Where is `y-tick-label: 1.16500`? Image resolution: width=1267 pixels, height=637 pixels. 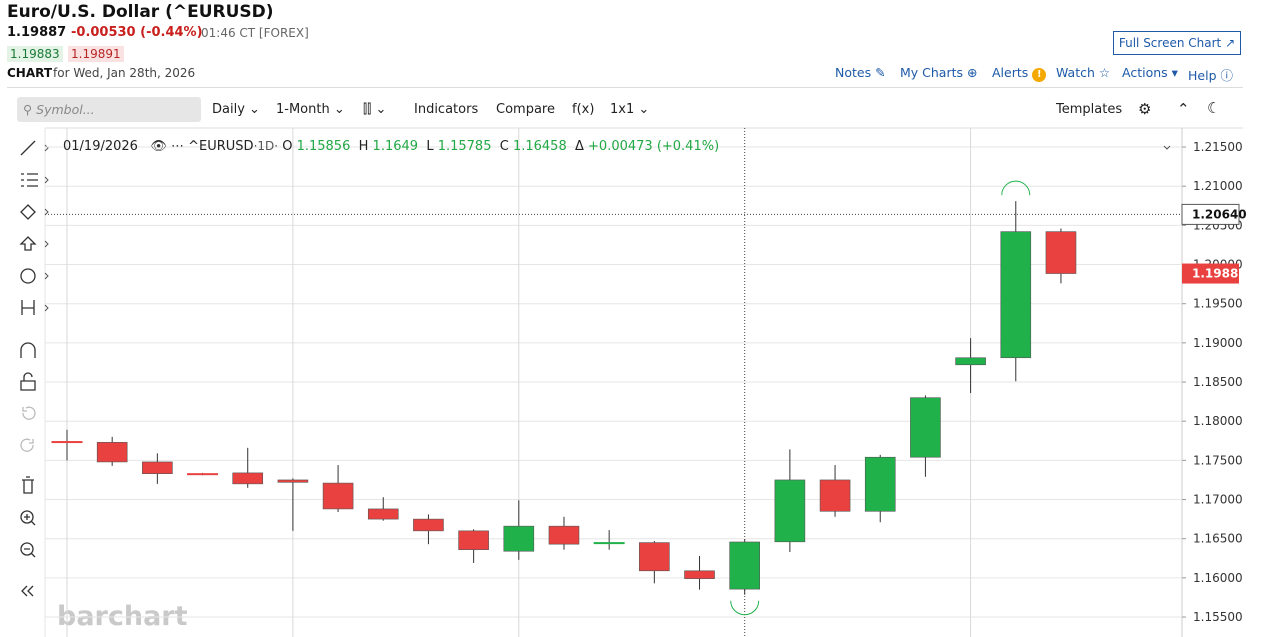 y-tick-label: 1.16500 is located at coordinates (1218, 539).